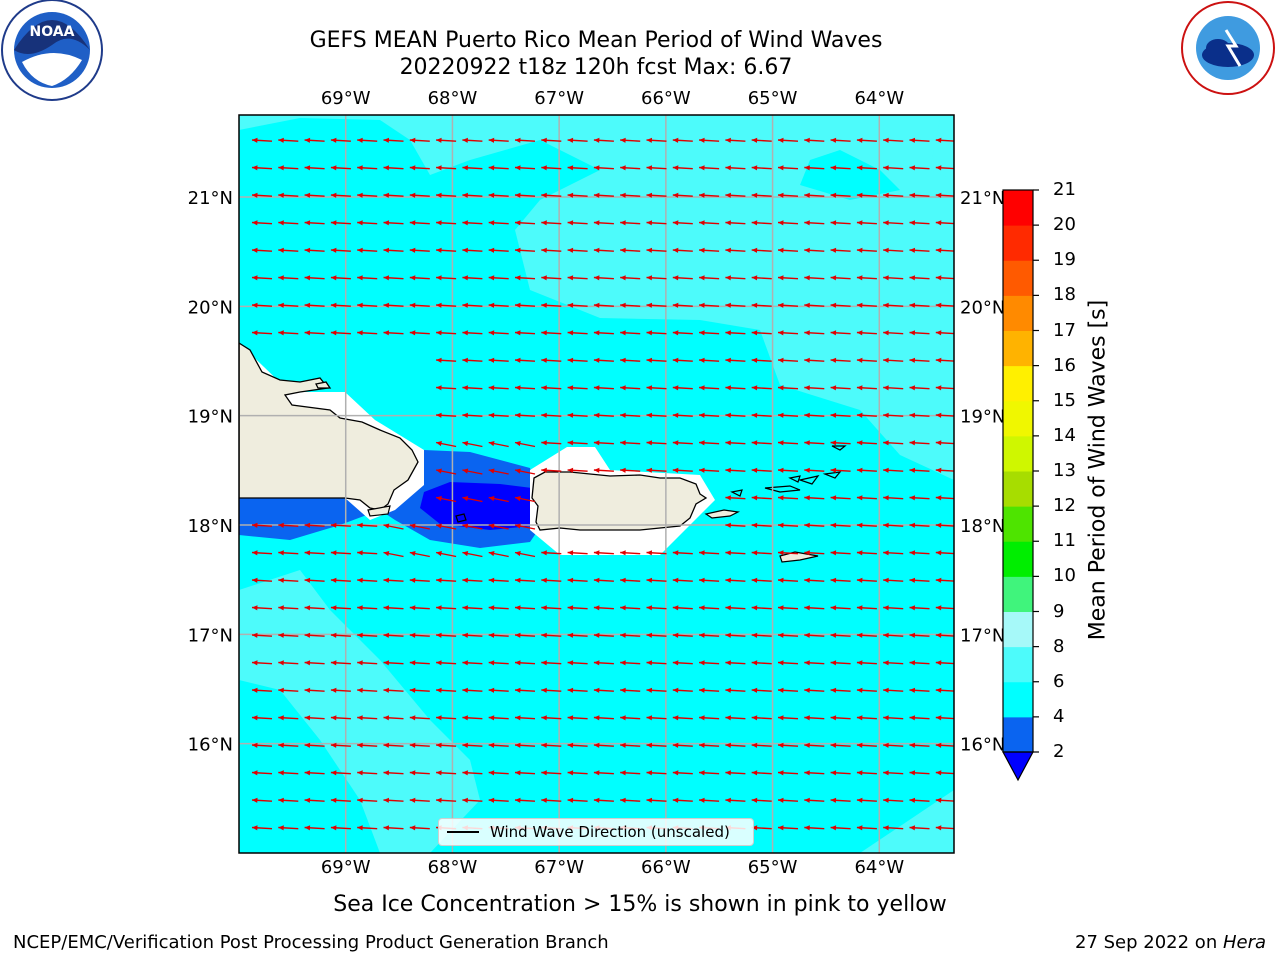 This screenshot has height=960, width=1280. I want to click on land-virgin-islands, so click(805, 469).